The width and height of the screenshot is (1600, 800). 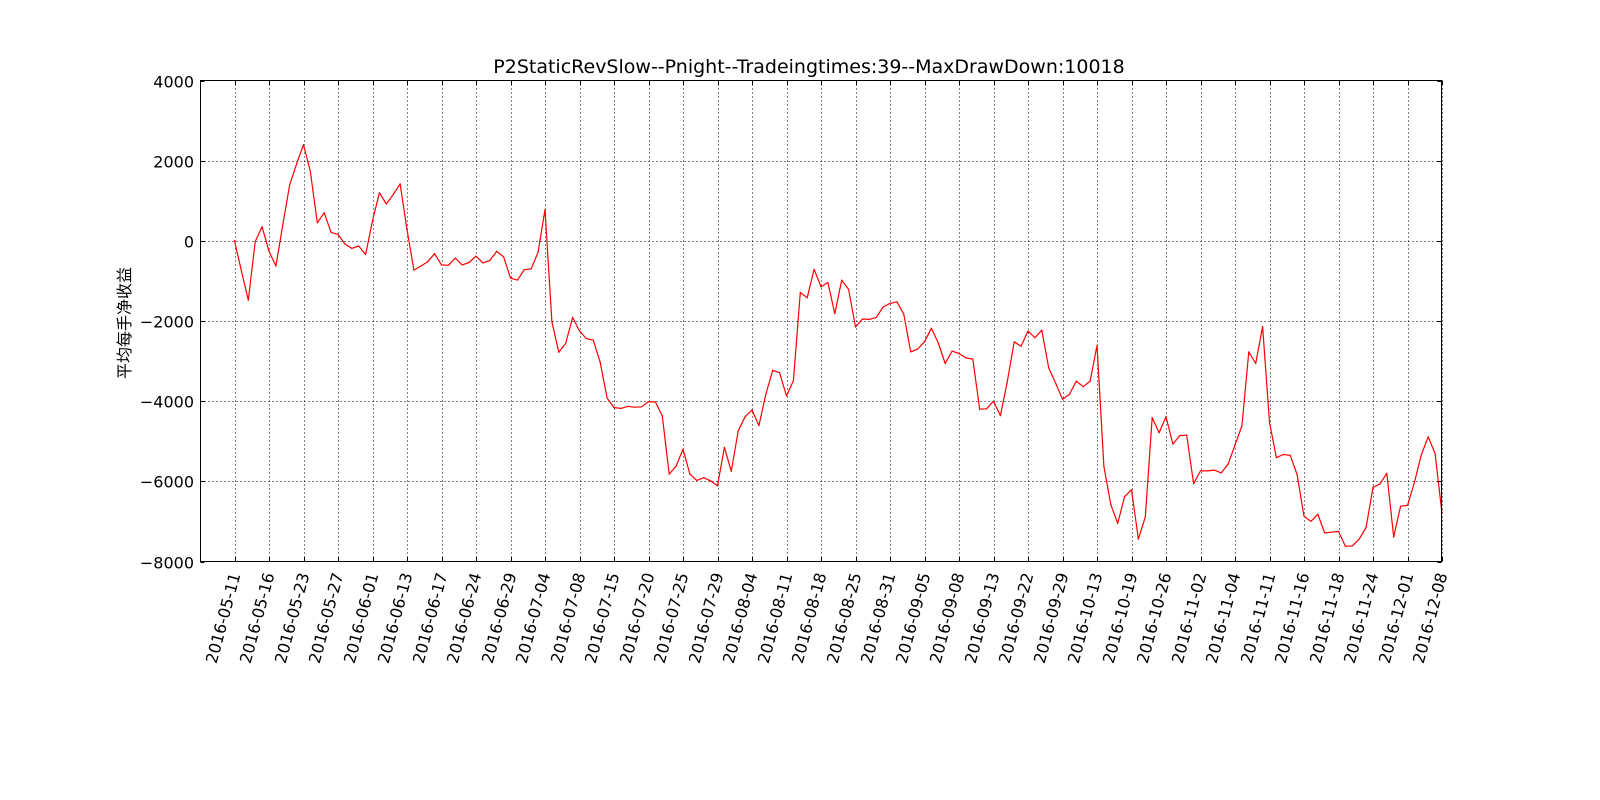 What do you see at coordinates (809, 618) in the screenshot?
I see `x-tick-label: 2016-08-18` at bounding box center [809, 618].